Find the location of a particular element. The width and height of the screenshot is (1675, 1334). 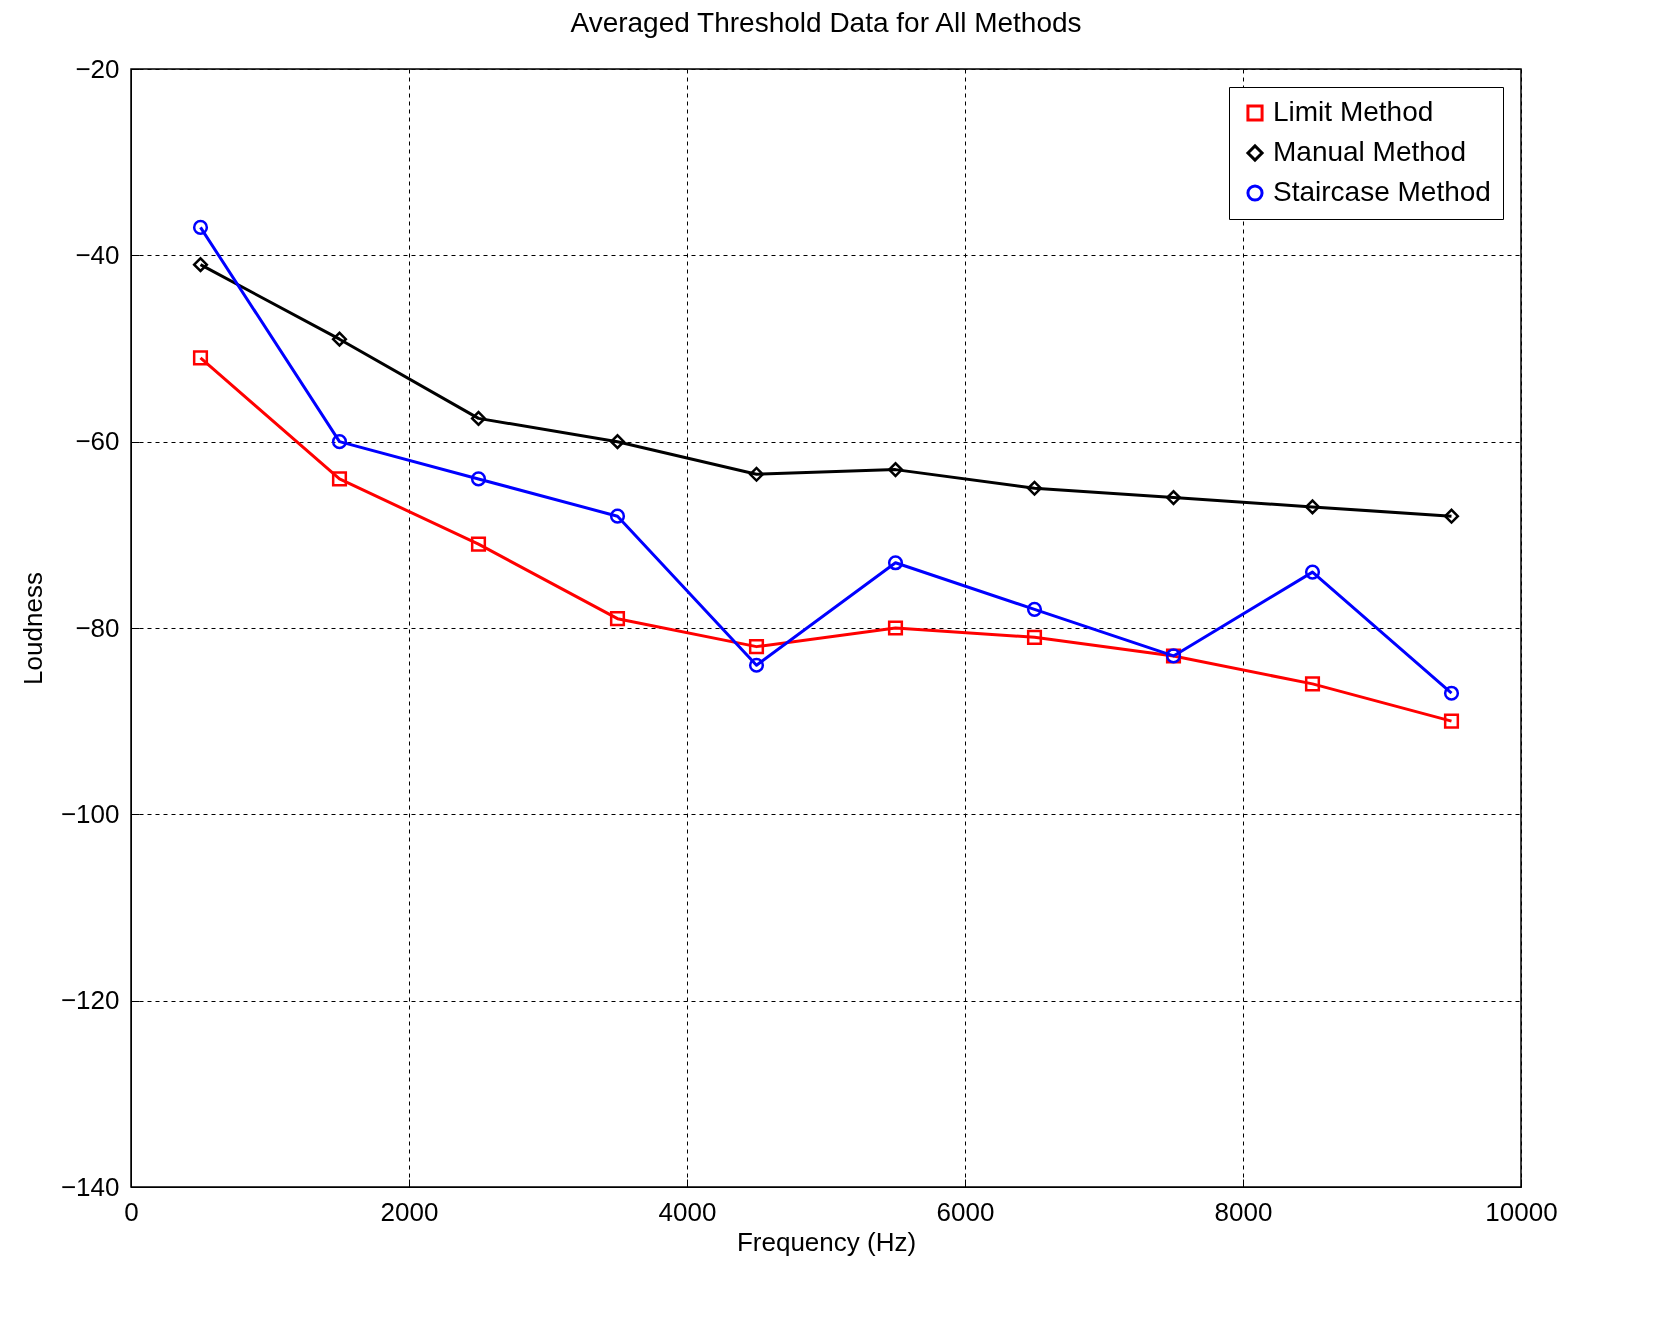

x-tick-label: 2000 is located at coordinates (409, 1211).